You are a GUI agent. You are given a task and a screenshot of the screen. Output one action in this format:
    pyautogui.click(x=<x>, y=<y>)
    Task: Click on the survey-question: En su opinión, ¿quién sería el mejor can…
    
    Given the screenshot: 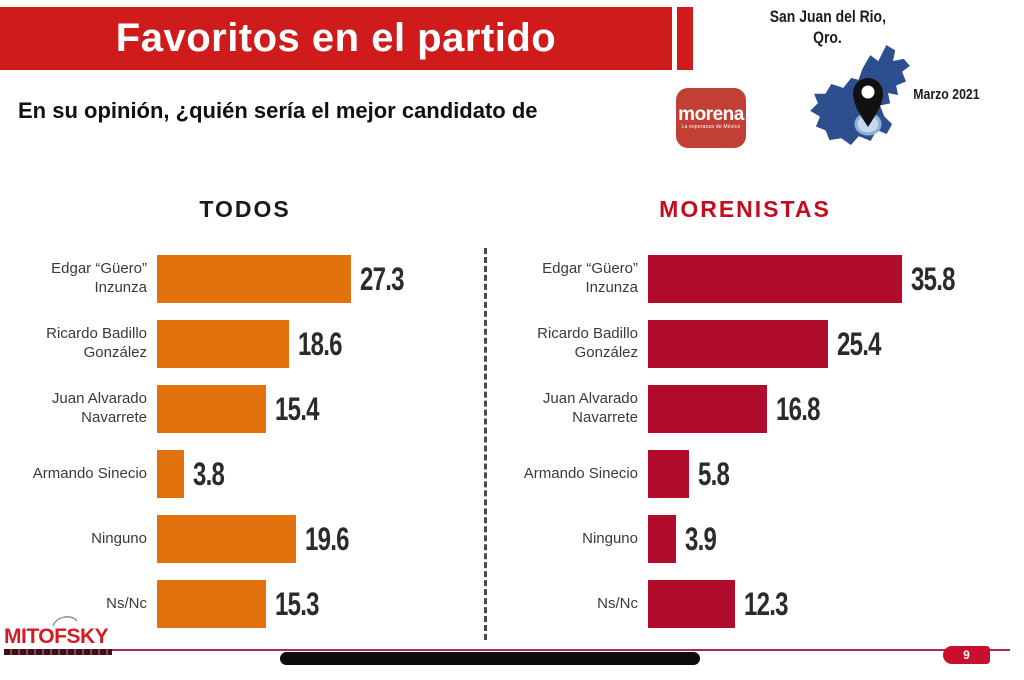 What is the action you would take?
    pyautogui.click(x=278, y=110)
    